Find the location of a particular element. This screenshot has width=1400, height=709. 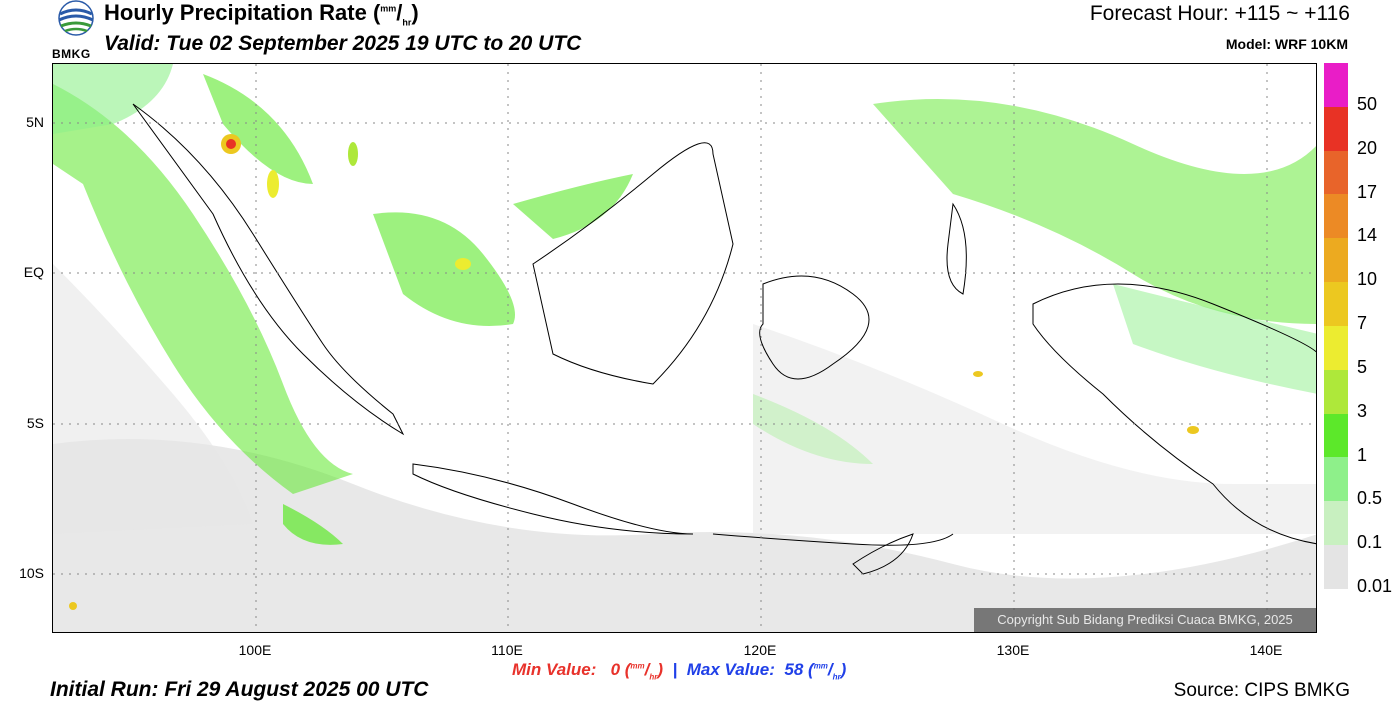

colorbar-label: 10 is located at coordinates (1367, 279).